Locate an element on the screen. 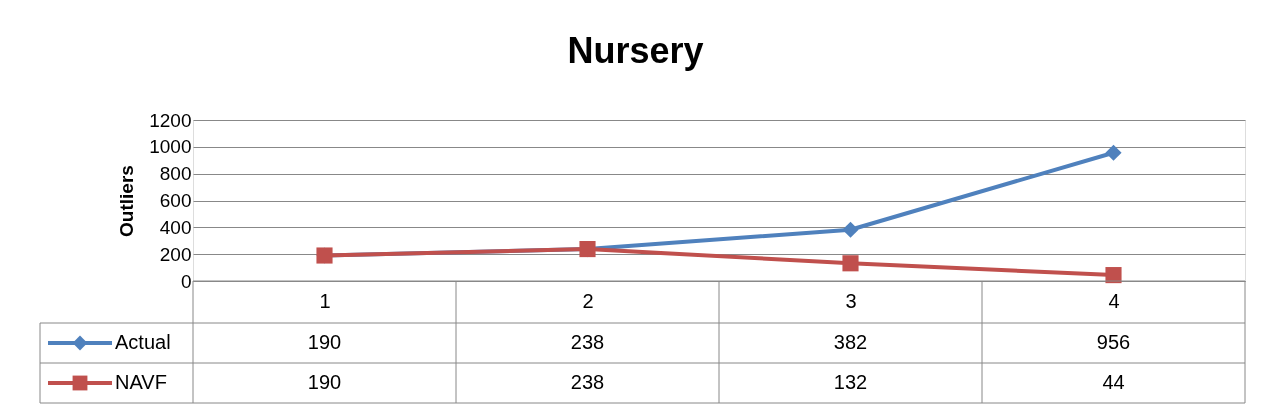 This screenshot has width=1271, height=417. y-tick-label: 0 is located at coordinates (186, 281).